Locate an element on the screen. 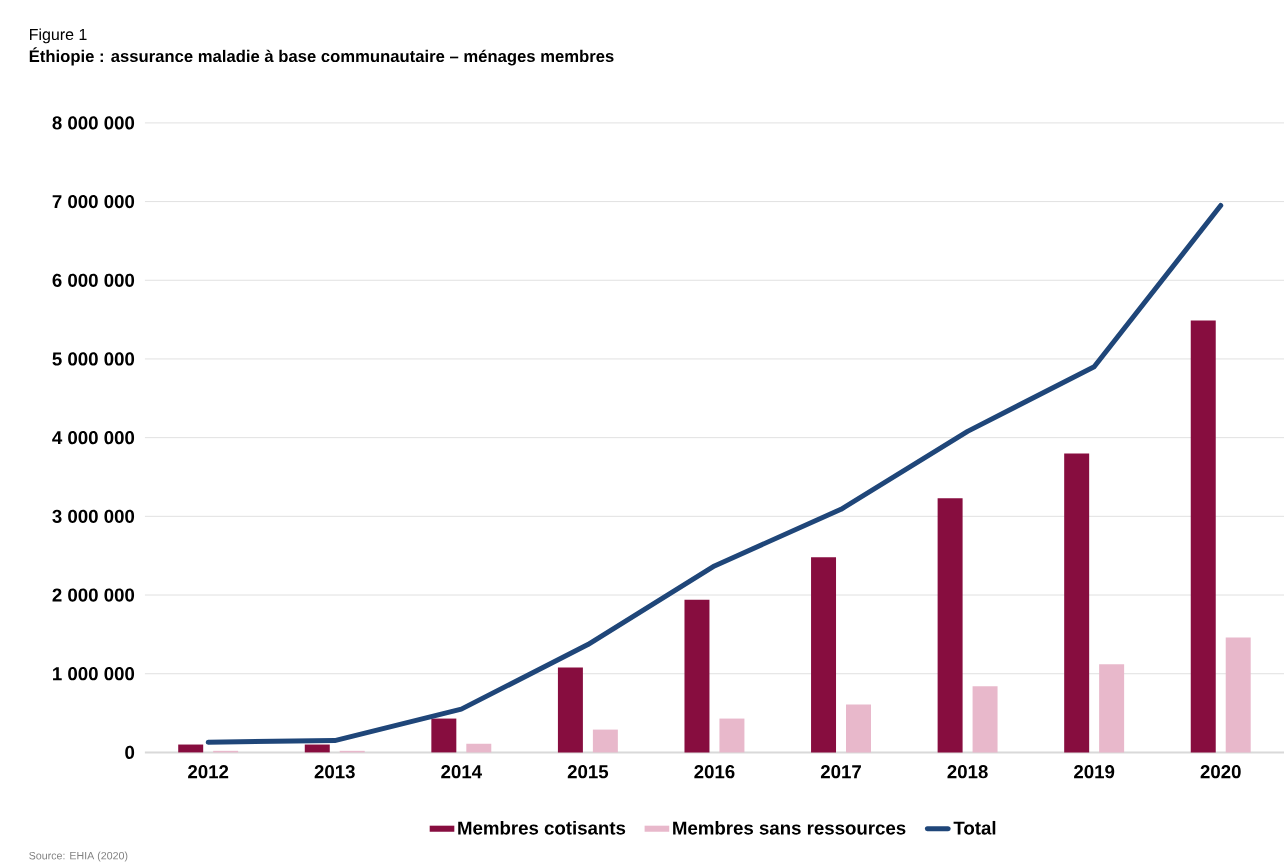 The height and width of the screenshot is (866, 1285). y-tick-label: 0 is located at coordinates (130, 752).